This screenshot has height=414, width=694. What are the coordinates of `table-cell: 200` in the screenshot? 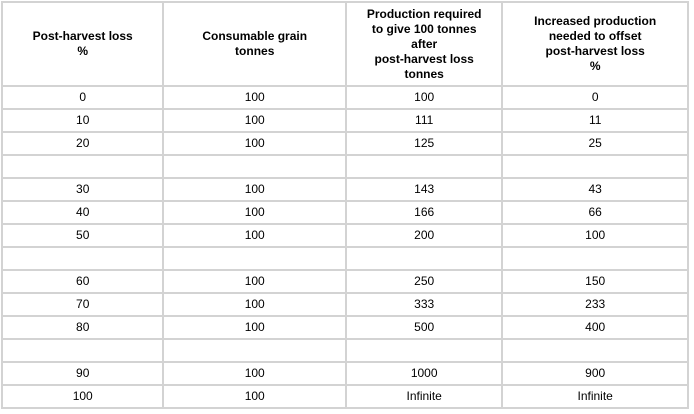 It's located at (424, 235).